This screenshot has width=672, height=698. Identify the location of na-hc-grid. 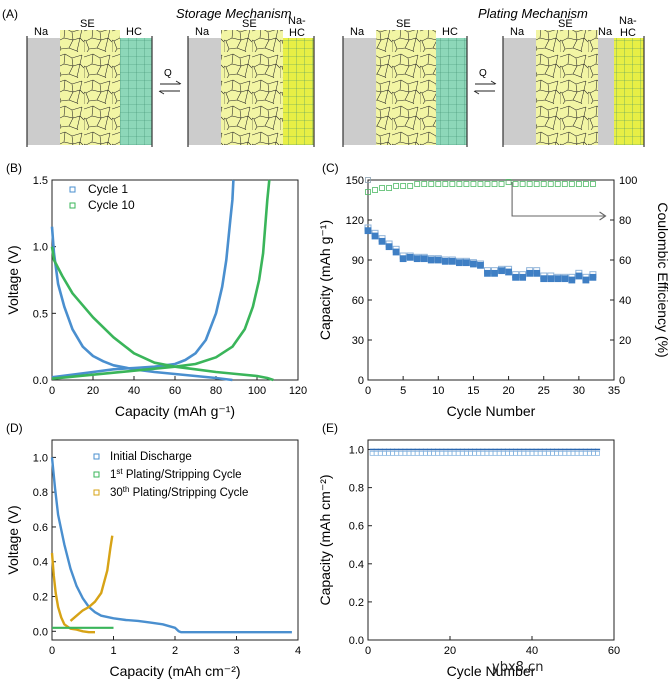
(298, 91).